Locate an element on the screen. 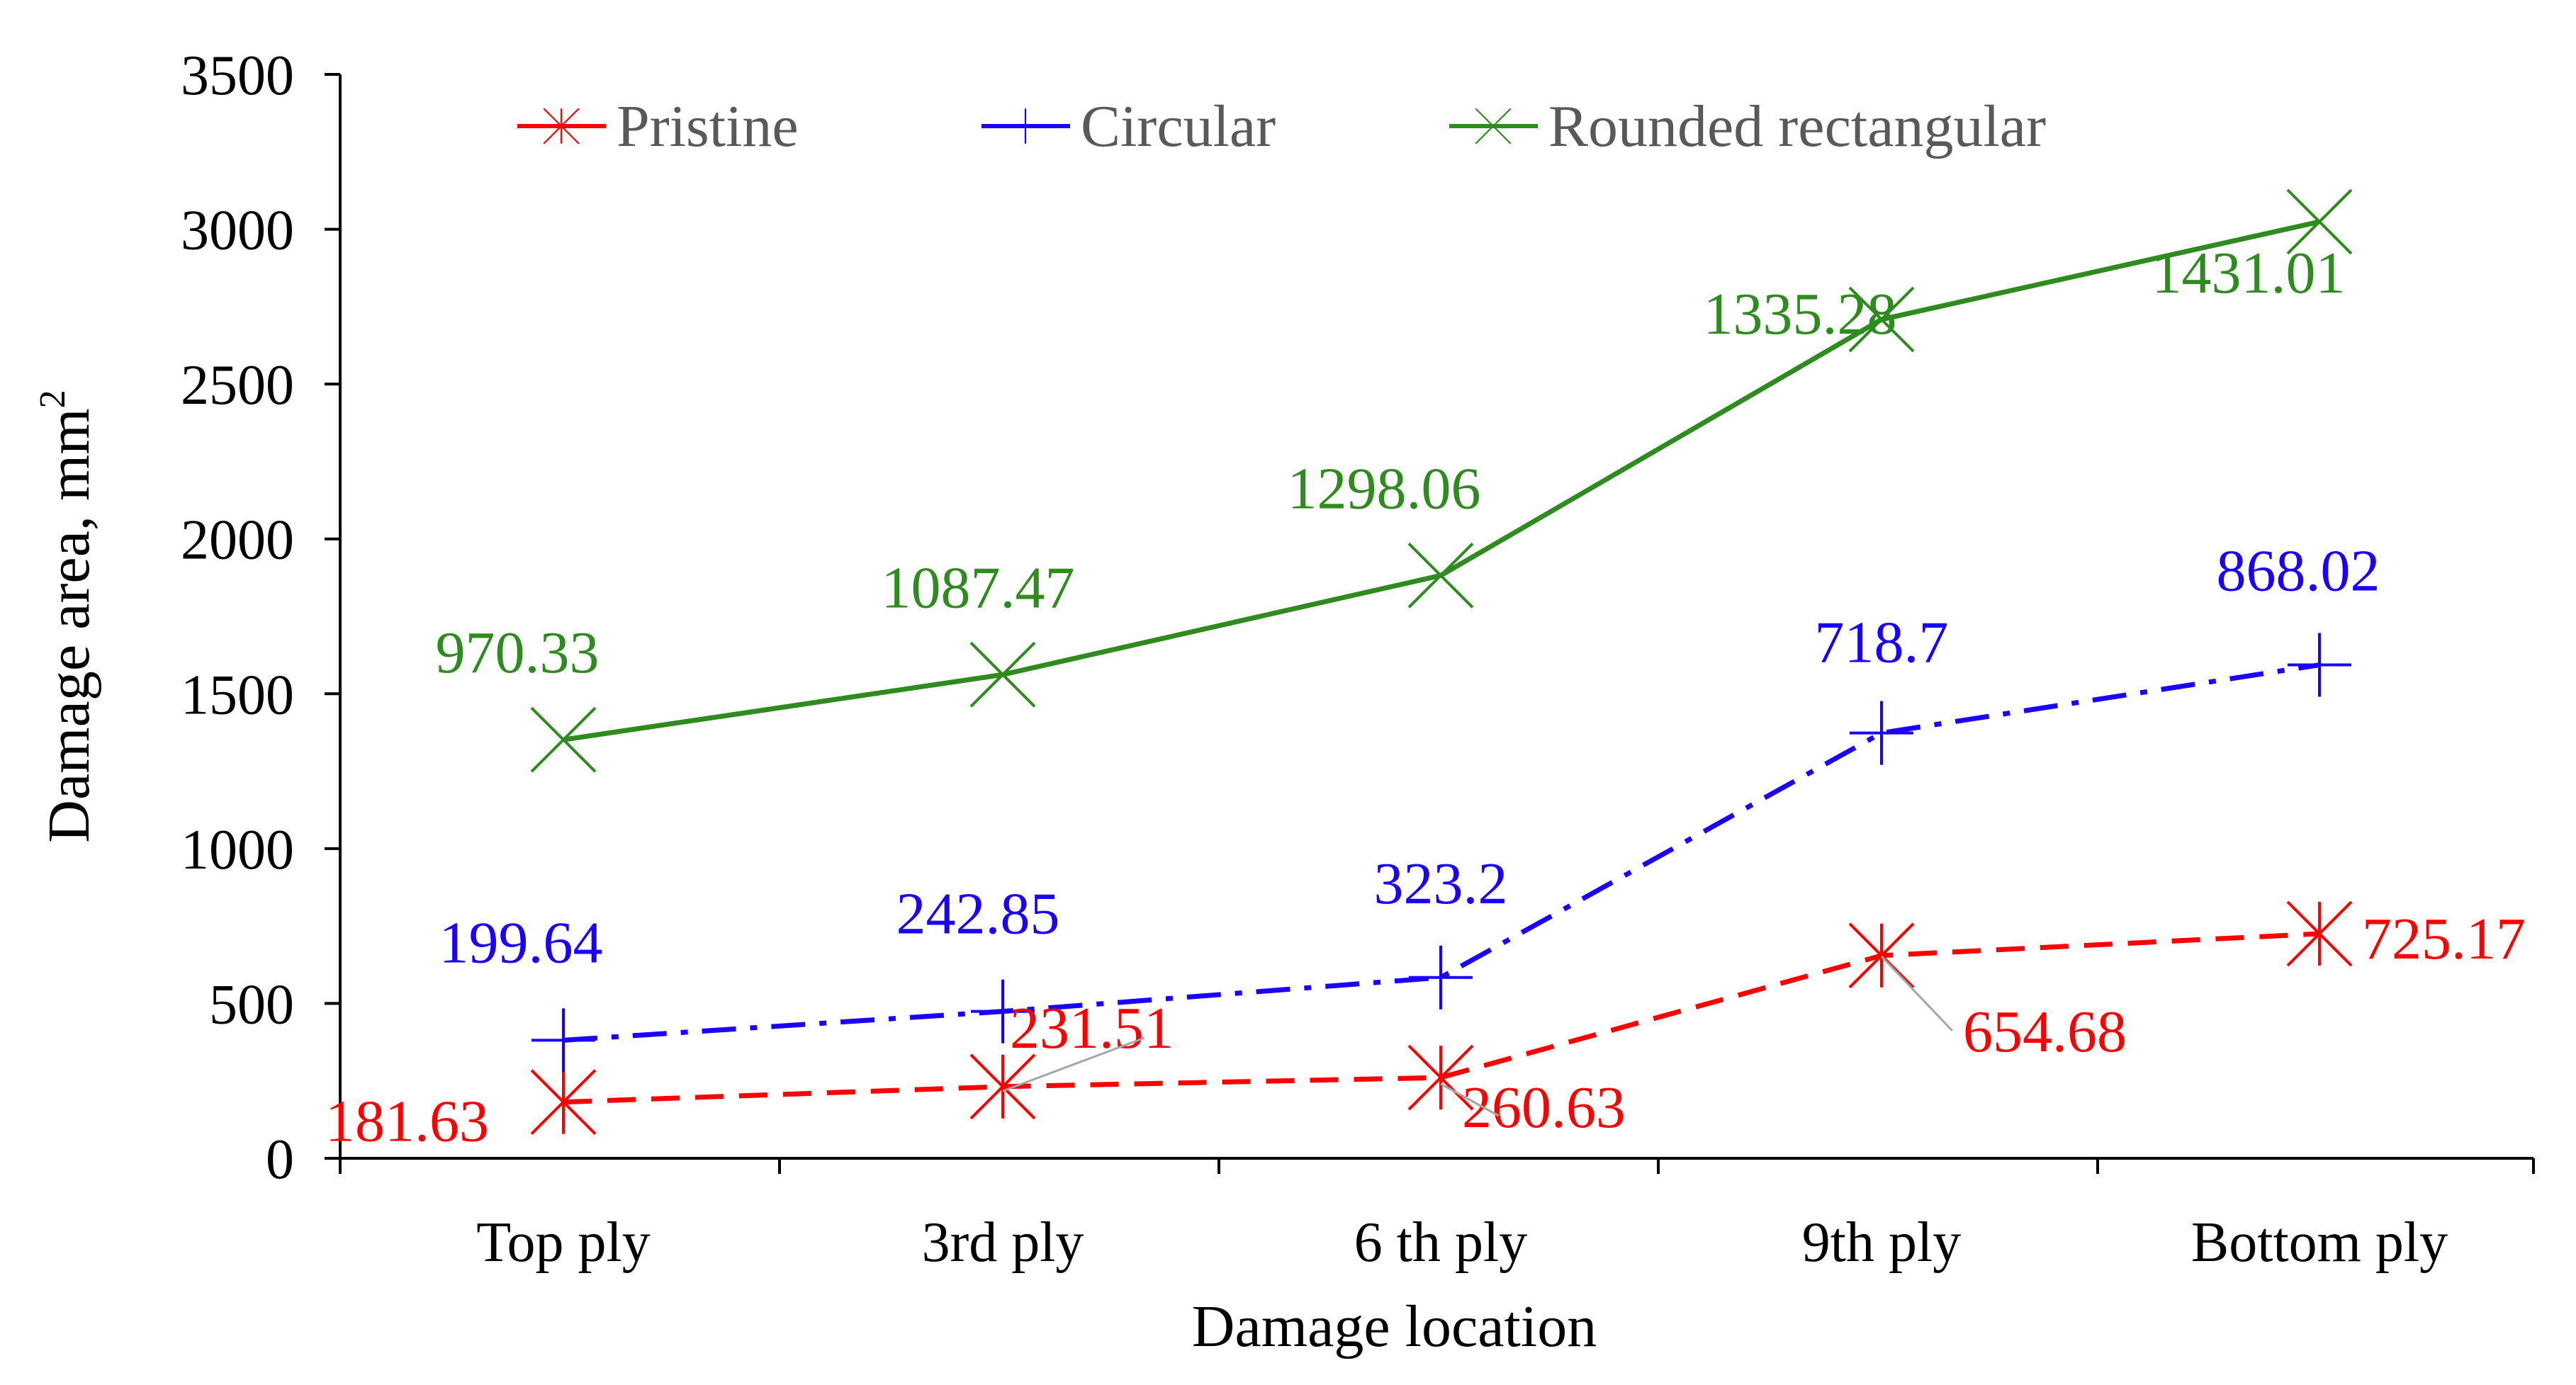 The height and width of the screenshot is (1385, 2576). x-tick-label: Bottom ply is located at coordinates (2319, 1242).